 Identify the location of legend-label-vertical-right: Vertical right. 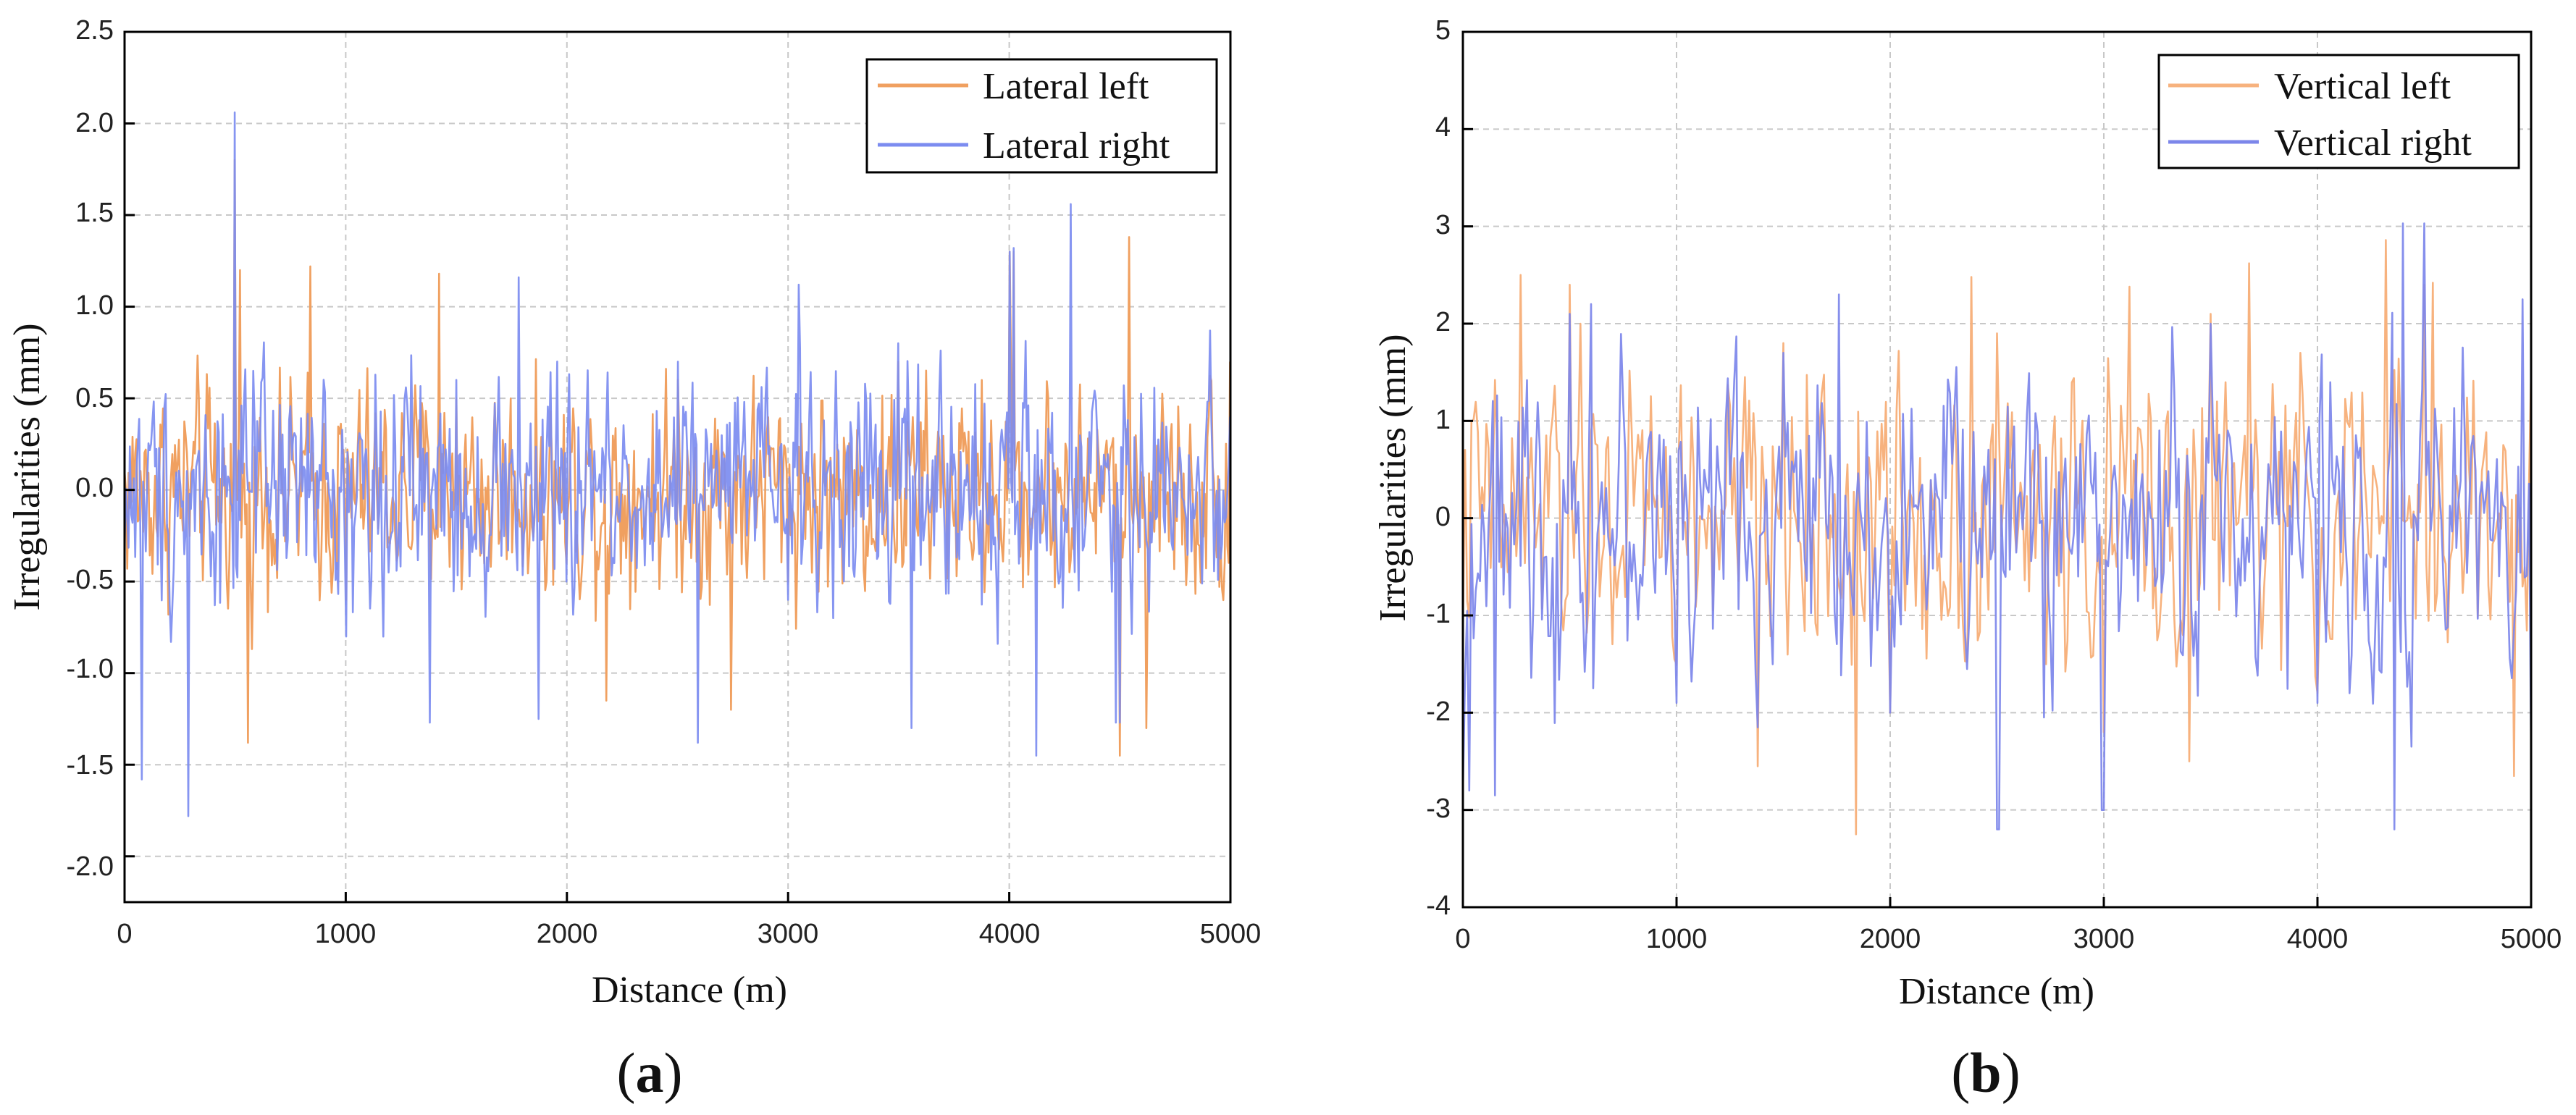
(2373, 143).